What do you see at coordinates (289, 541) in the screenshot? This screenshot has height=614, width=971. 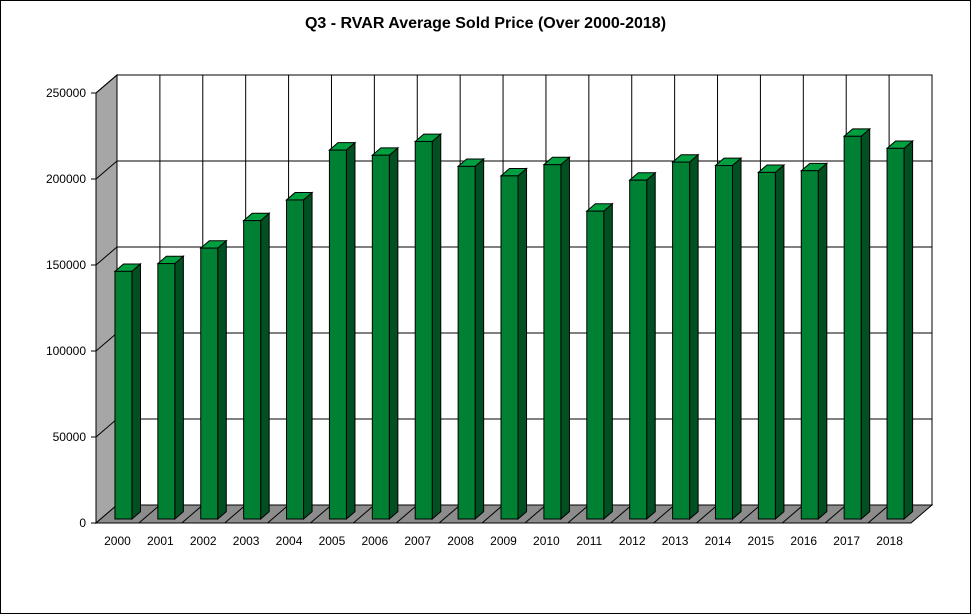 I see `x-tick-label: 2004` at bounding box center [289, 541].